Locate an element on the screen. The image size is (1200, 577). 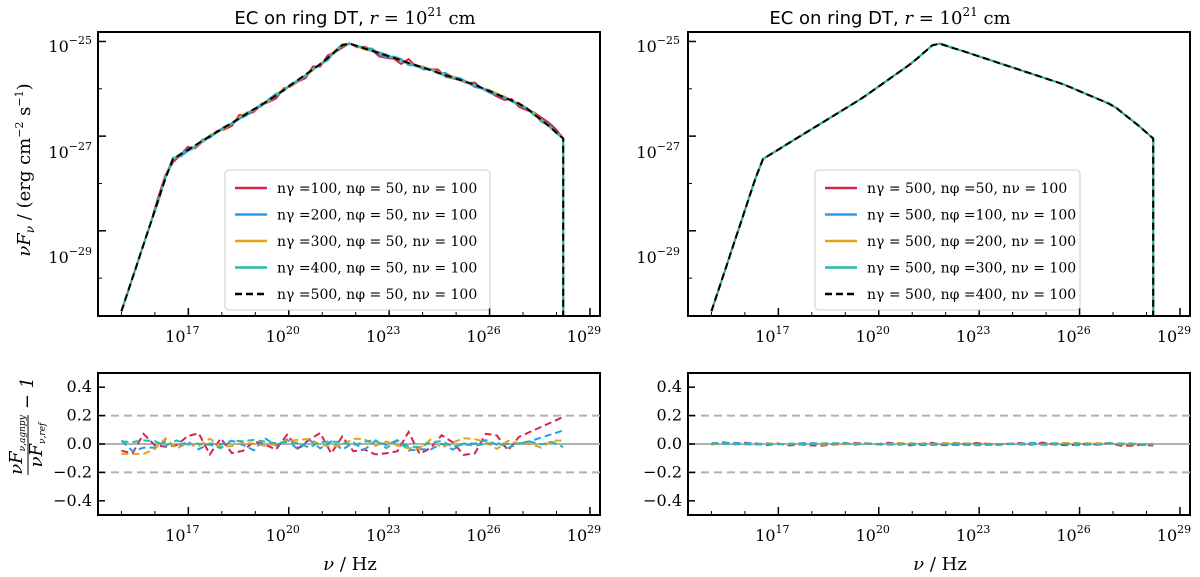
legend-entry: nγ =400, nφ = 50, nν = 100 is located at coordinates (377, 269).